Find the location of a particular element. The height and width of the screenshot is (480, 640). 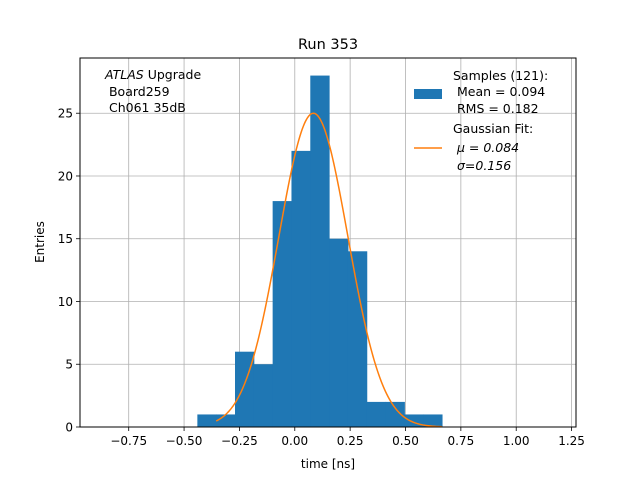

y-tick-label-2: 10 is located at coordinates (65, 302).